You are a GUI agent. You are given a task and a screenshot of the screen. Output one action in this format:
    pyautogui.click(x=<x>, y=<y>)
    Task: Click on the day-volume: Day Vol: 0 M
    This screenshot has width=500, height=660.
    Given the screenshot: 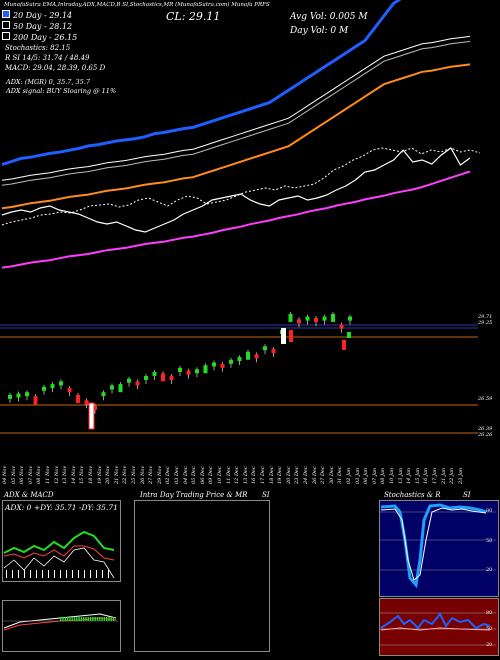 What is the action you would take?
    pyautogui.click(x=319, y=31)
    